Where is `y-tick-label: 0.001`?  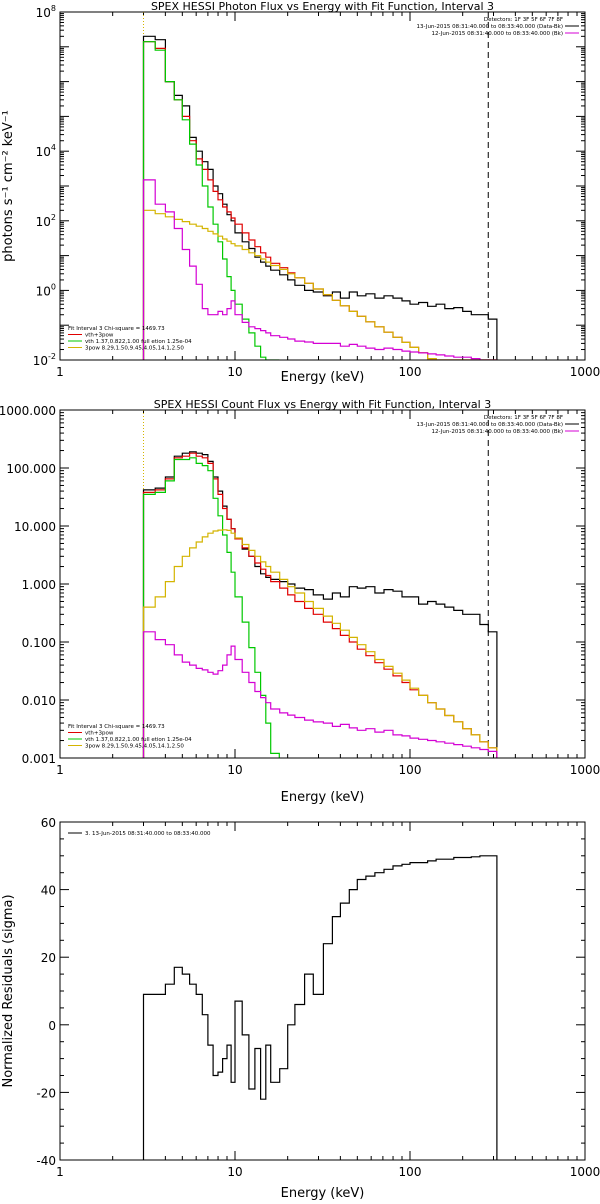 y-tick-label: 0.001 is located at coordinates (39, 759).